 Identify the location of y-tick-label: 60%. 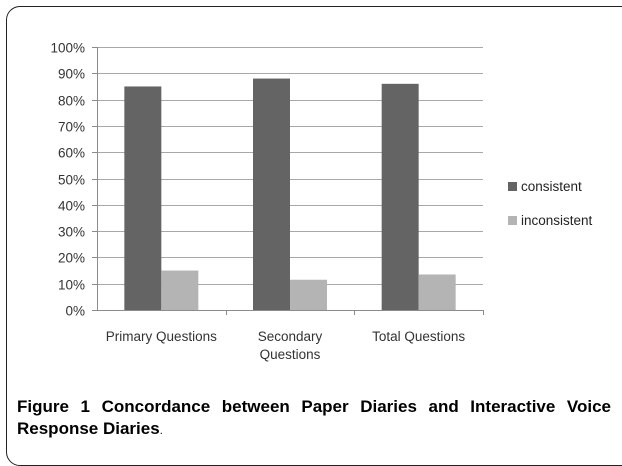
(71, 153).